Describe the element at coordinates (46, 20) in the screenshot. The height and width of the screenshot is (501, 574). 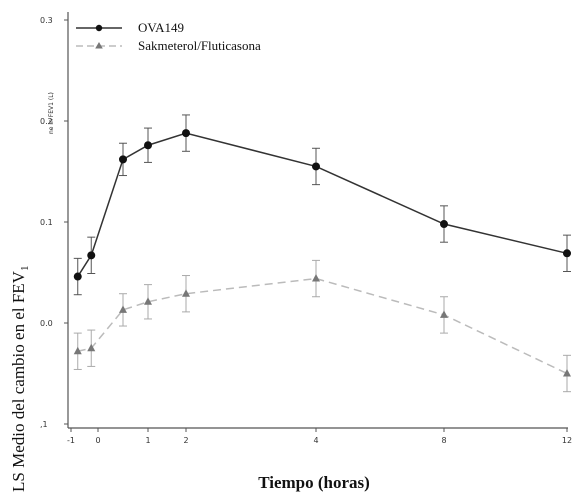
I see `y-tick-label: 0.3` at that location.